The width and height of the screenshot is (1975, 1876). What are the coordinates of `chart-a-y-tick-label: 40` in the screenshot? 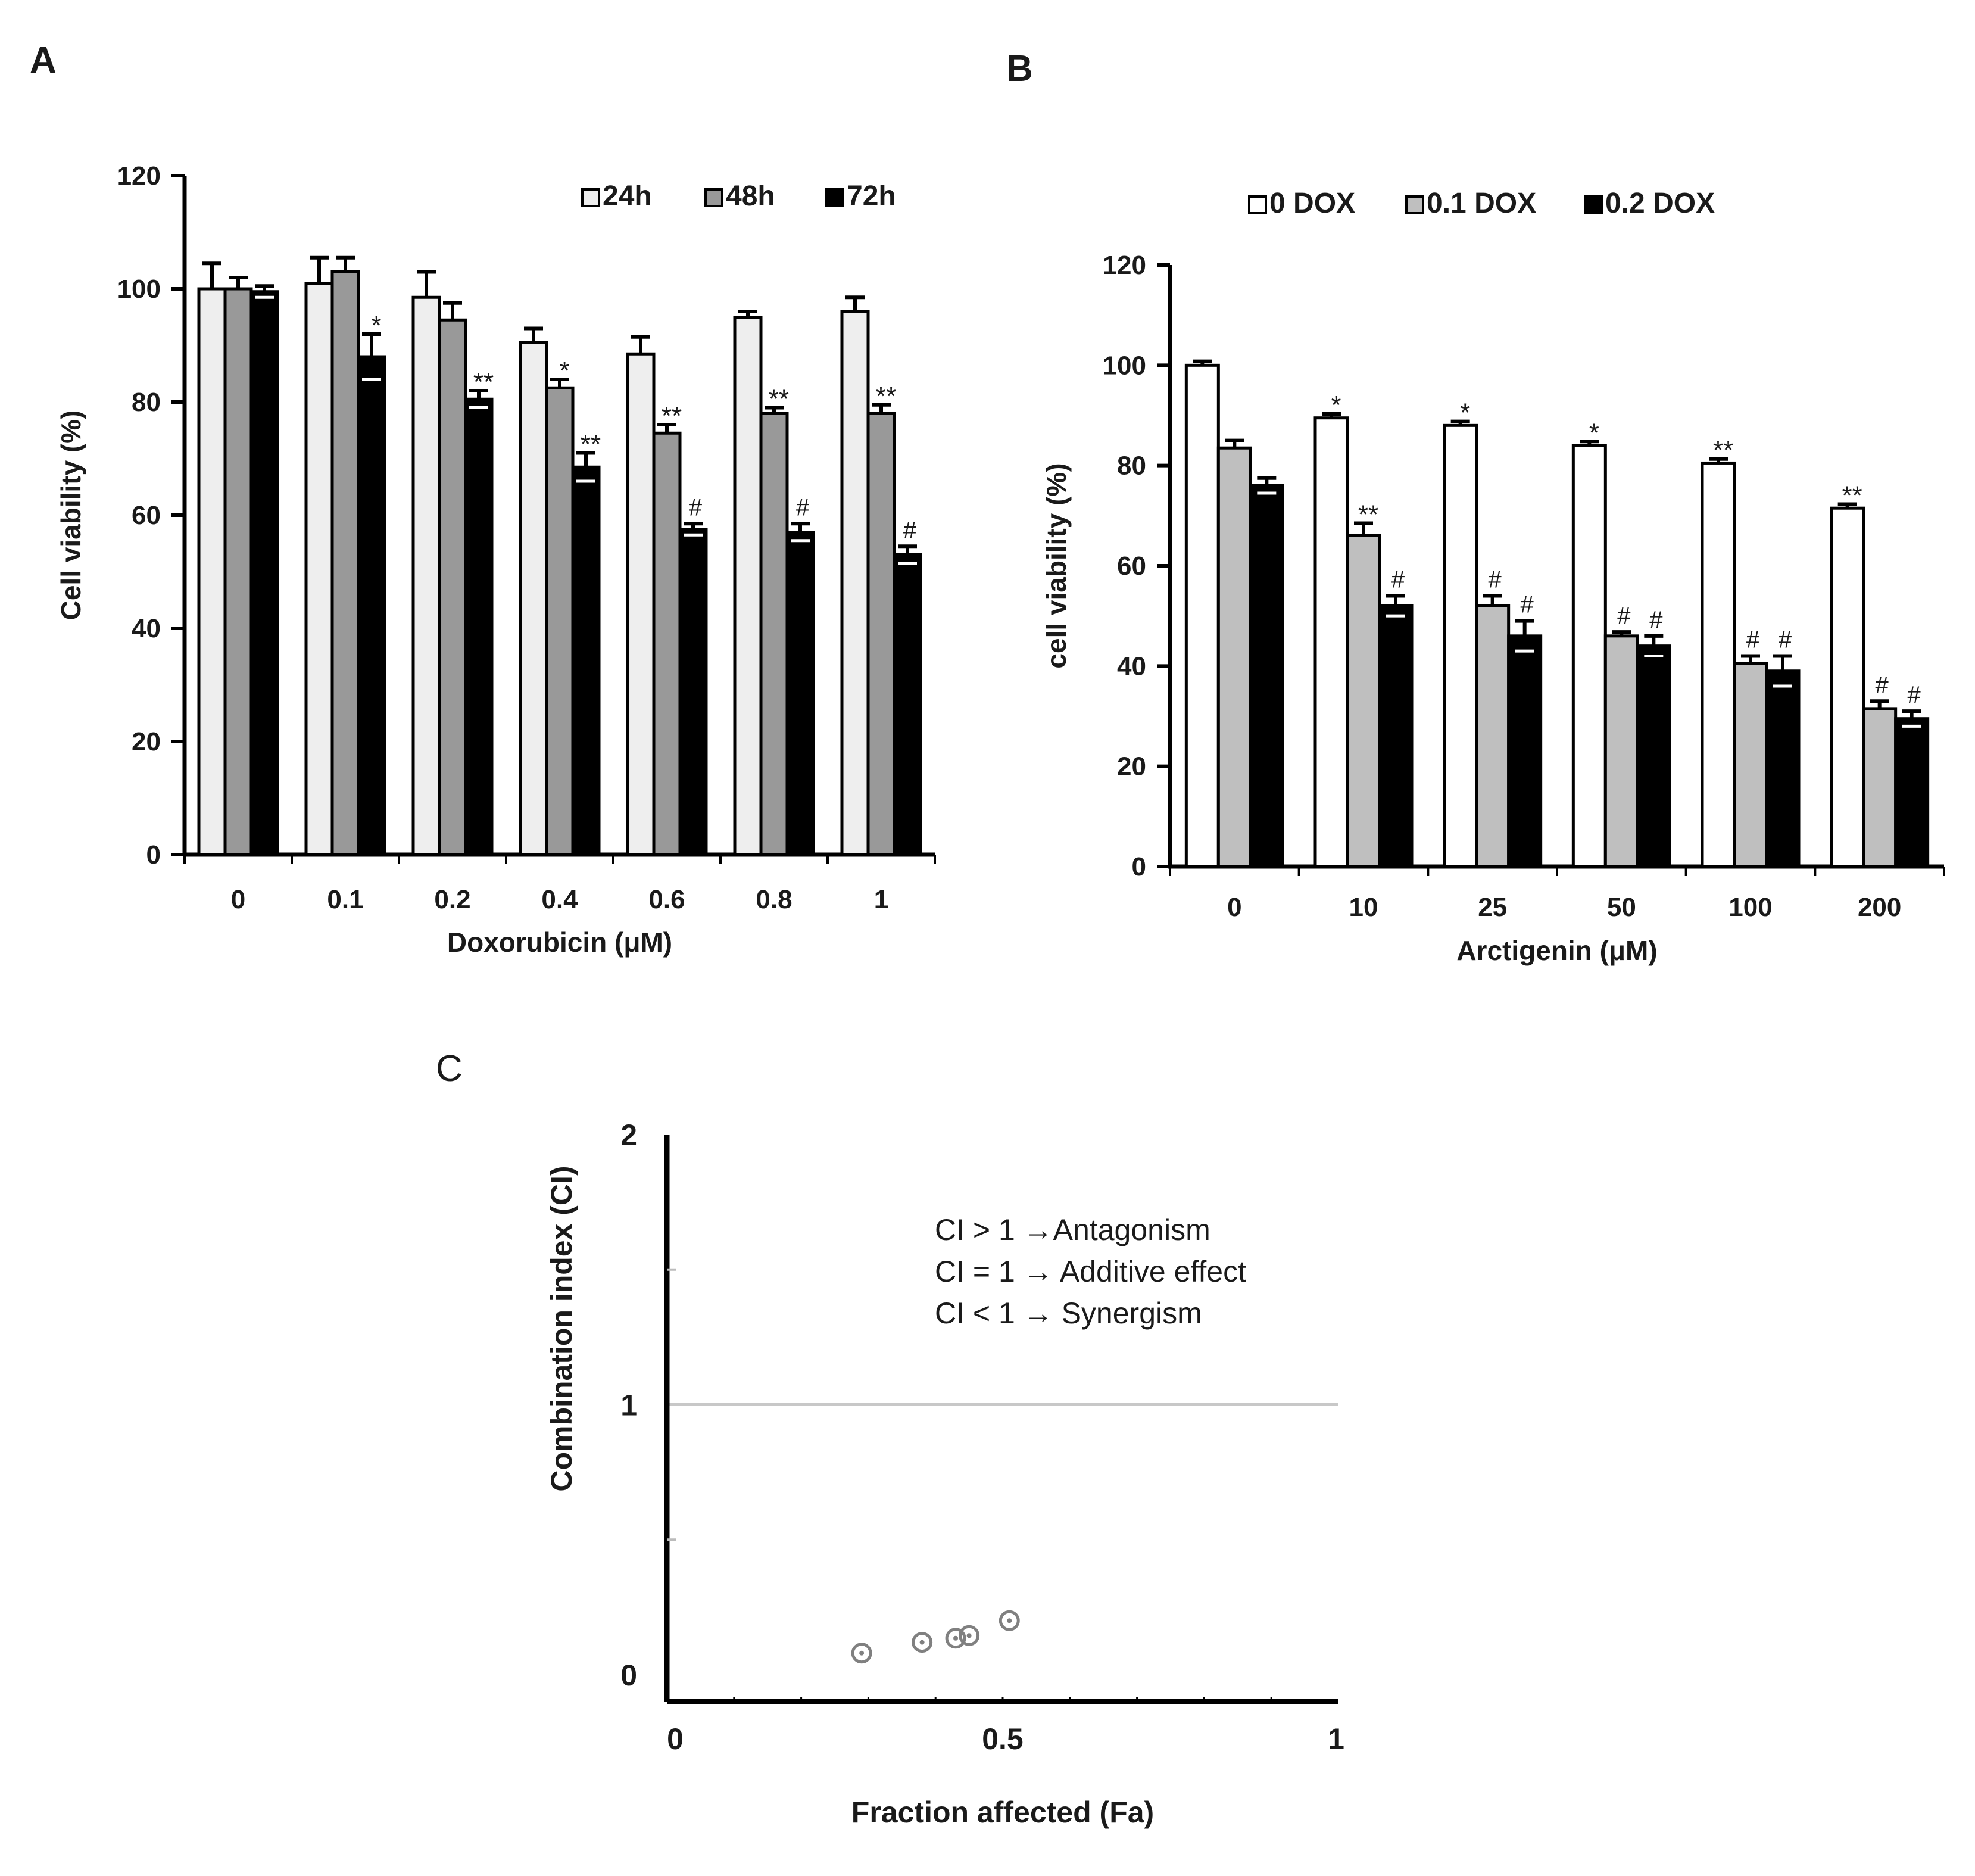 It's located at (146, 628).